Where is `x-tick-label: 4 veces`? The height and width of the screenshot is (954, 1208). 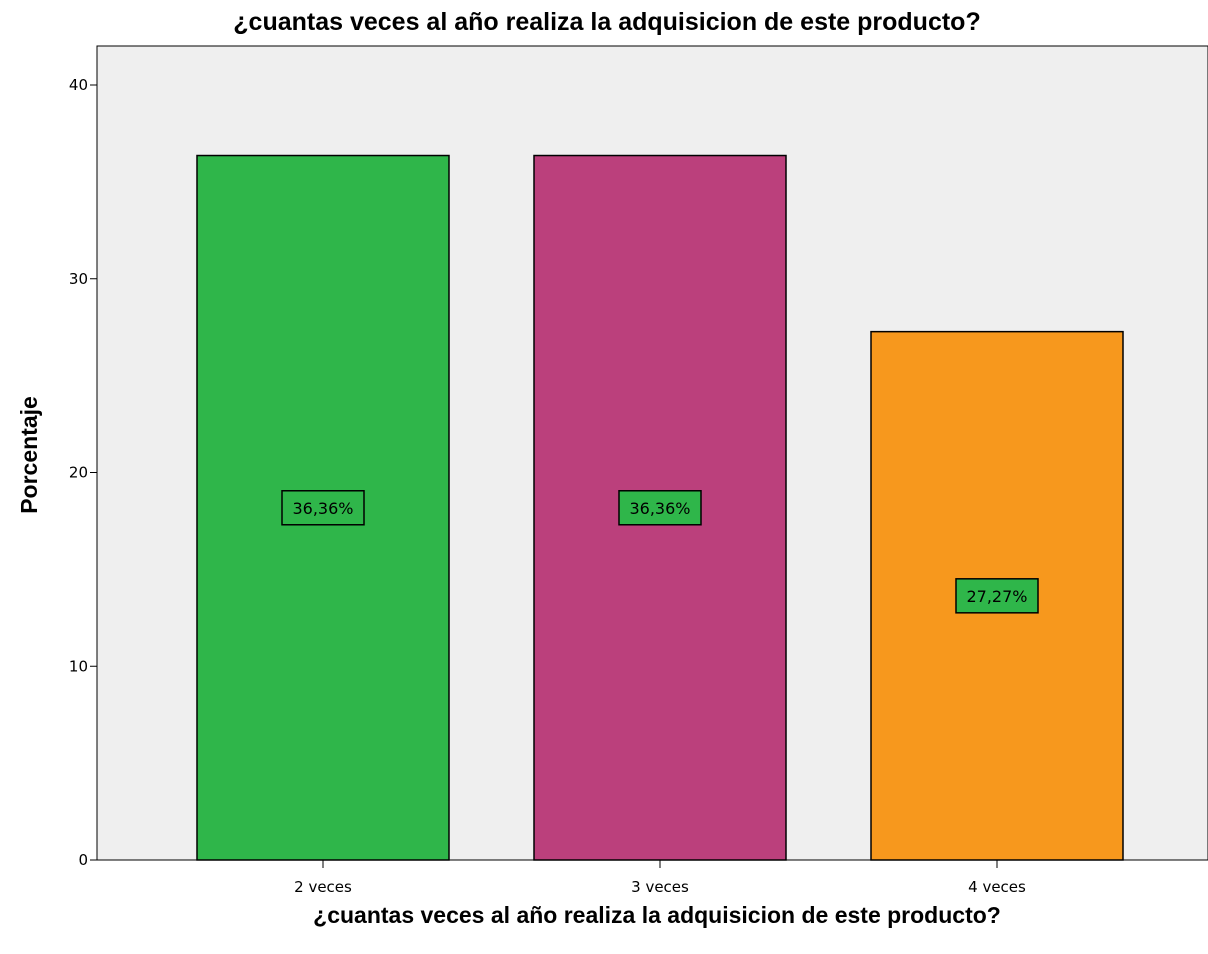 x-tick-label: 4 veces is located at coordinates (997, 887).